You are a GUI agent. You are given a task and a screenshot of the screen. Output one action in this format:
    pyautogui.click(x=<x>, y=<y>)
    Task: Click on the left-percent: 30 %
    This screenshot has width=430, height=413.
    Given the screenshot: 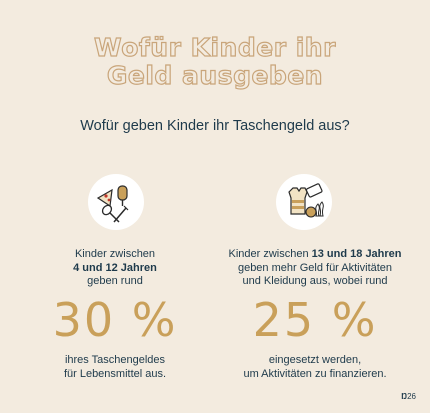 What is the action you would take?
    pyautogui.click(x=115, y=320)
    